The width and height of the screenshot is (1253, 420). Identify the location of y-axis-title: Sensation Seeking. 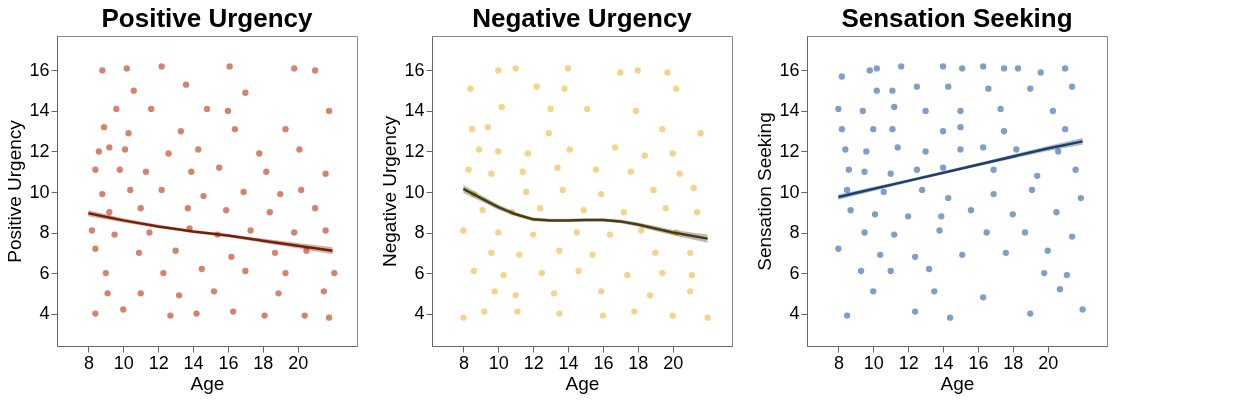
(765, 191).